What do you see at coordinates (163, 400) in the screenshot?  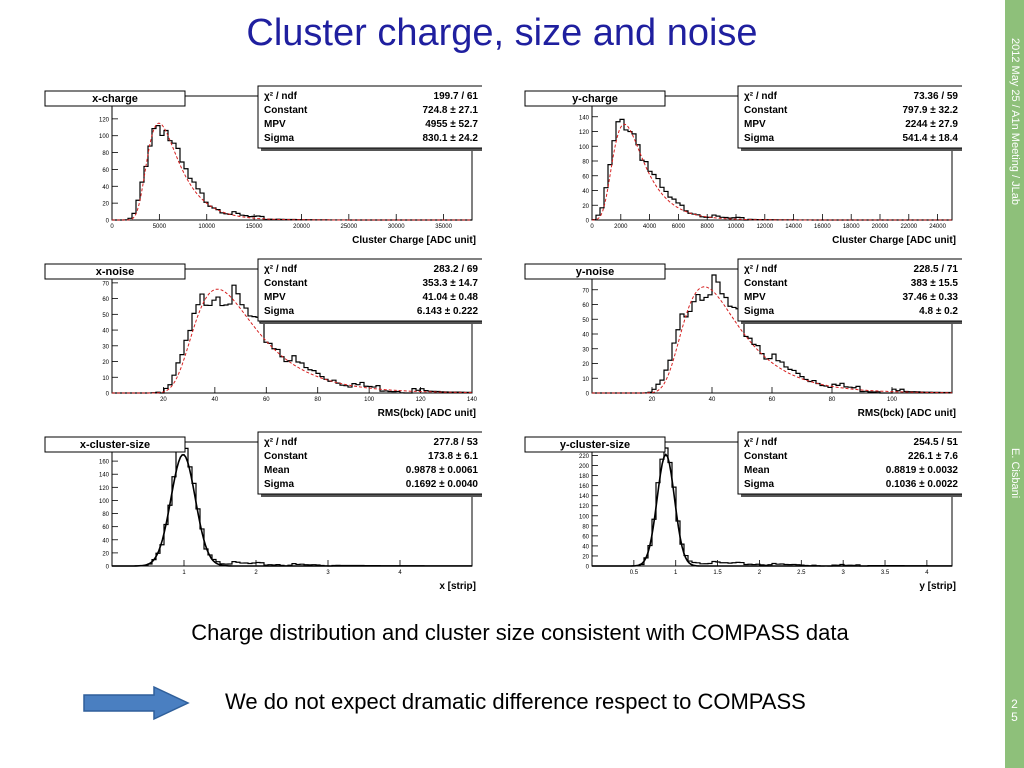 I see `x-tick-label: 20` at bounding box center [163, 400].